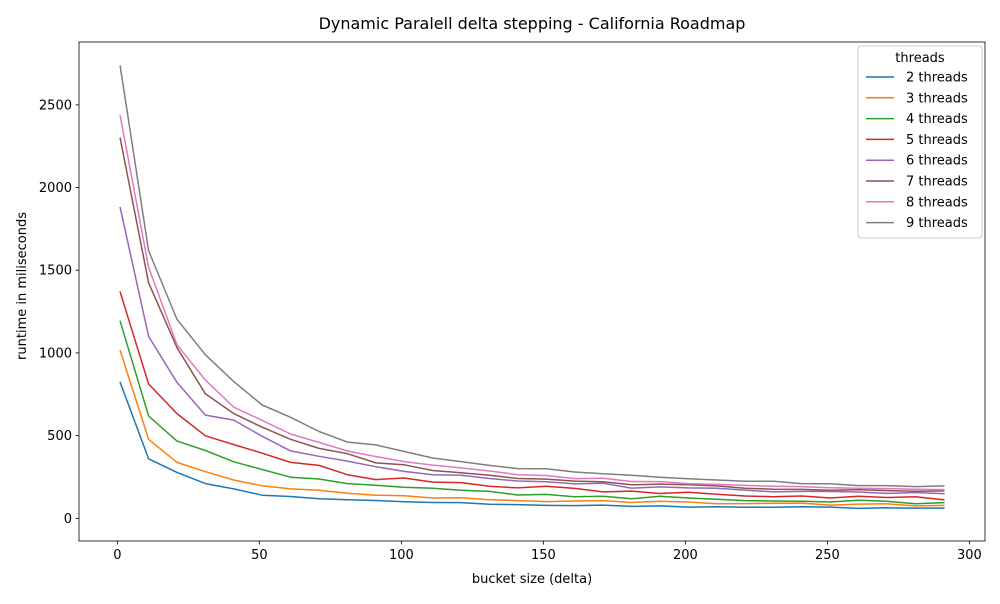 The height and width of the screenshot is (604, 1000). Describe the element at coordinates (532, 579) in the screenshot. I see `x-axis-label: bucket size (delta)` at that location.